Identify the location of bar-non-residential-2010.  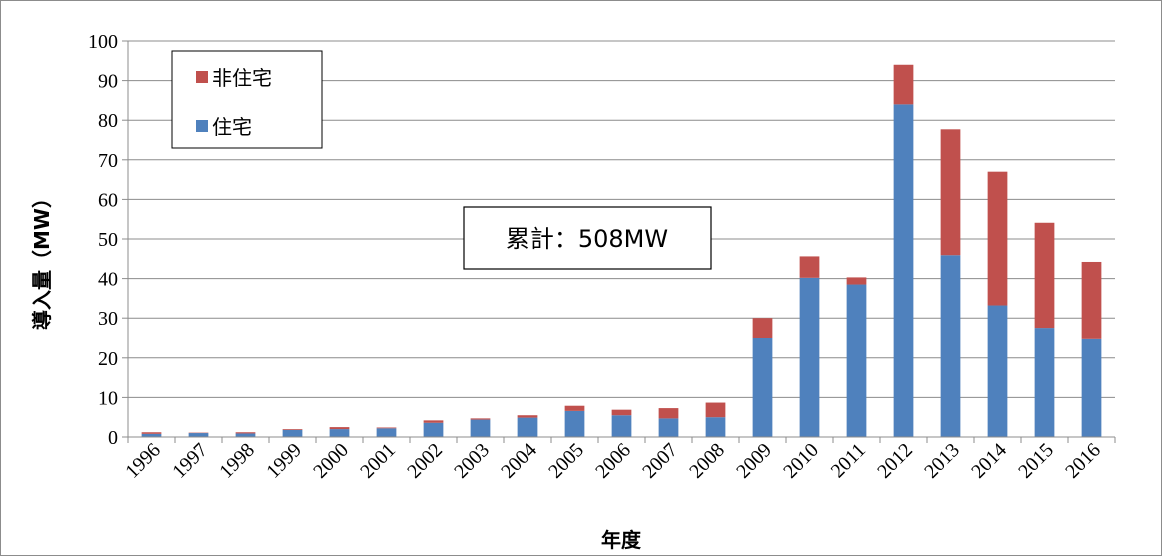
(809, 267).